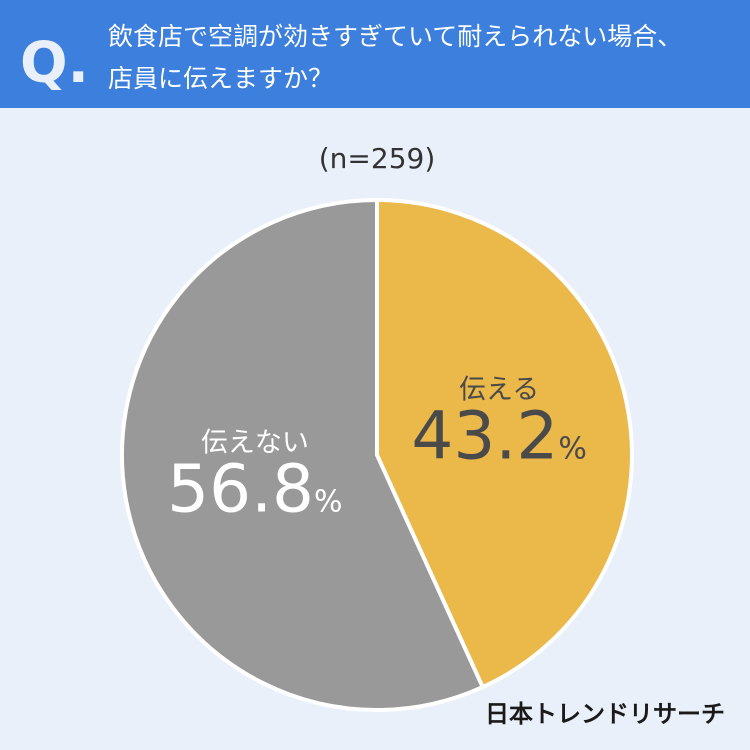  I want to click on slice-value-label: 43.2%, so click(498, 435).